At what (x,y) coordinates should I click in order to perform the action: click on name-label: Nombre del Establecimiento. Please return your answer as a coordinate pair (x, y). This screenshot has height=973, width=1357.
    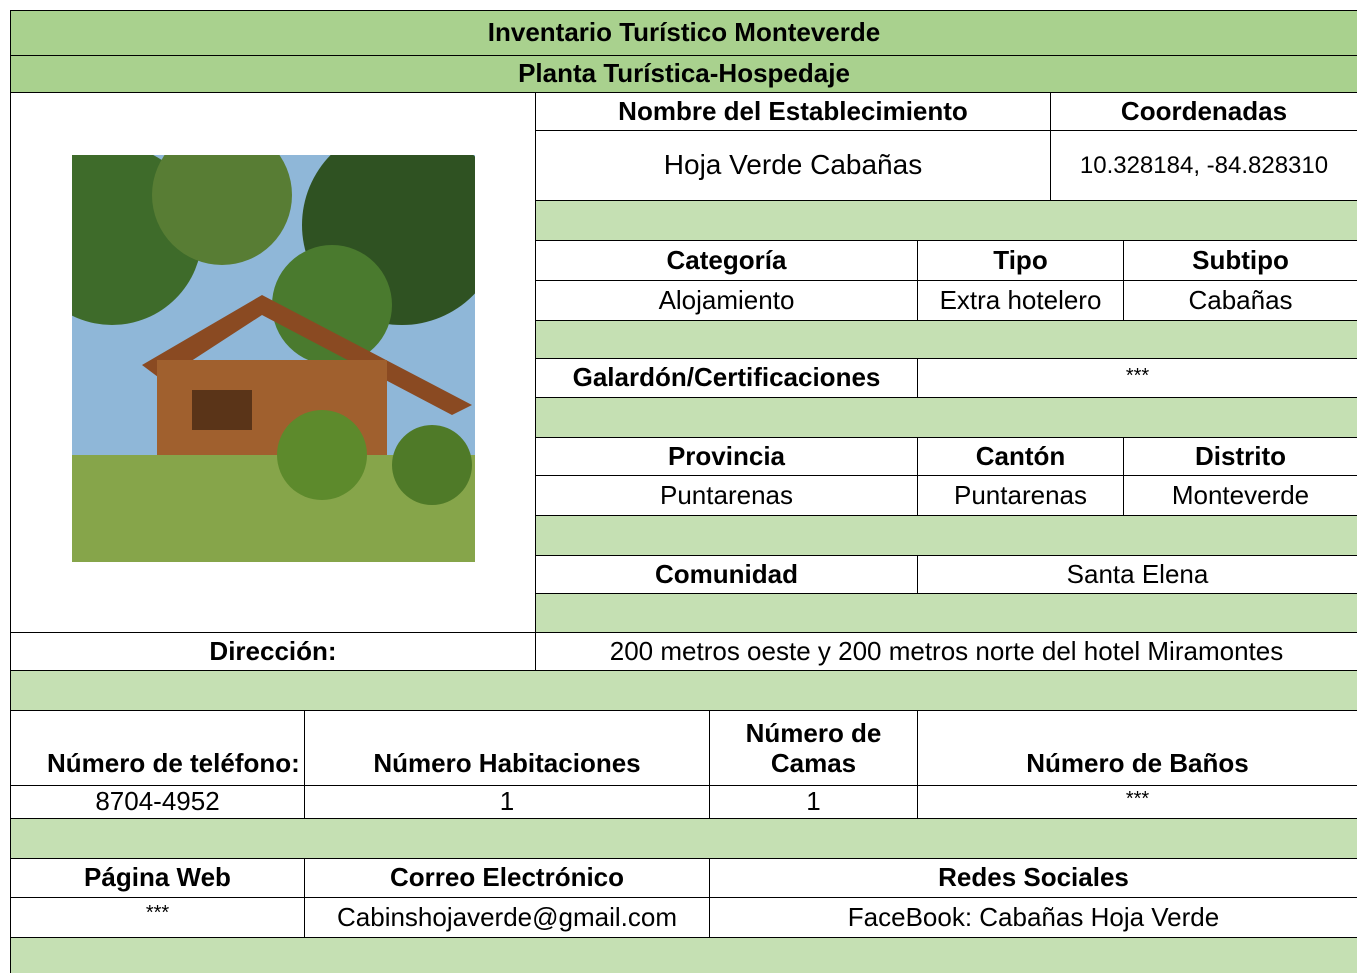
    Looking at the image, I should click on (793, 111).